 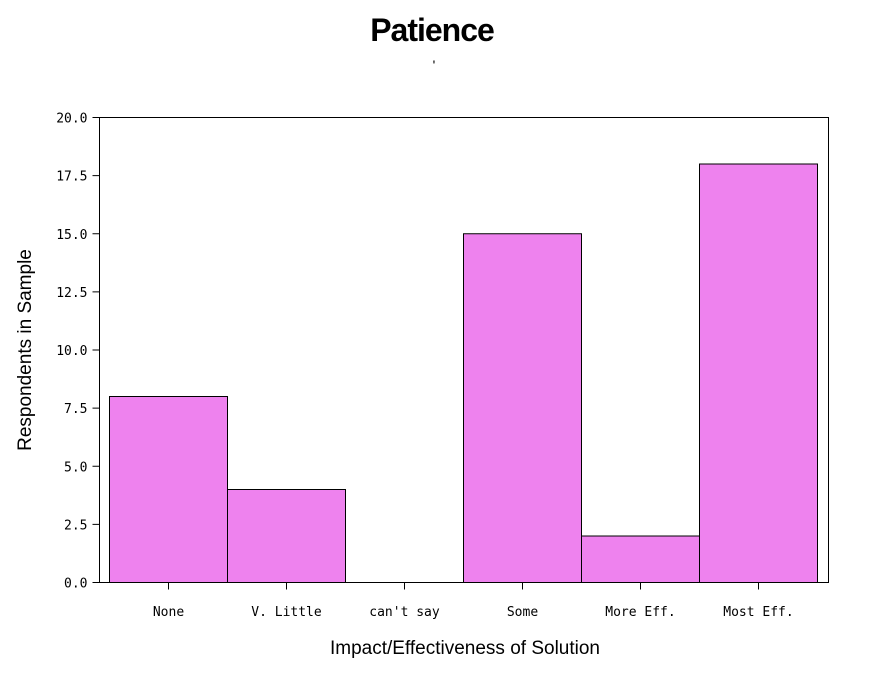 What do you see at coordinates (404, 612) in the screenshot?
I see `x-tick-label: can't say` at bounding box center [404, 612].